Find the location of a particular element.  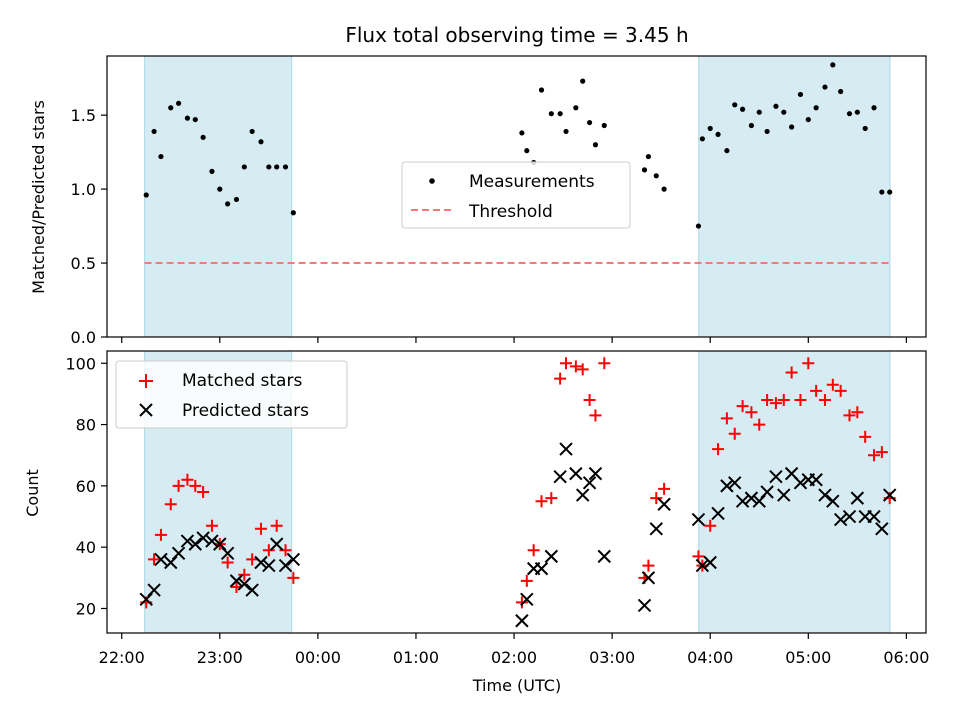

top-legend: Measurements Threshold is located at coordinates (516, 195).